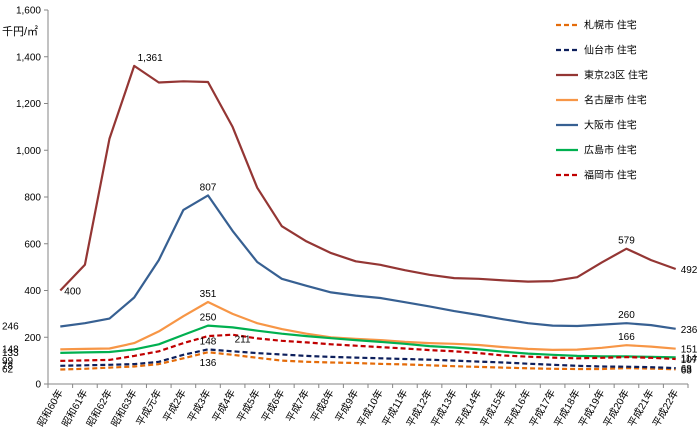 The height and width of the screenshot is (431, 700). I want to click on y-tick-label: 800, so click(32, 198).